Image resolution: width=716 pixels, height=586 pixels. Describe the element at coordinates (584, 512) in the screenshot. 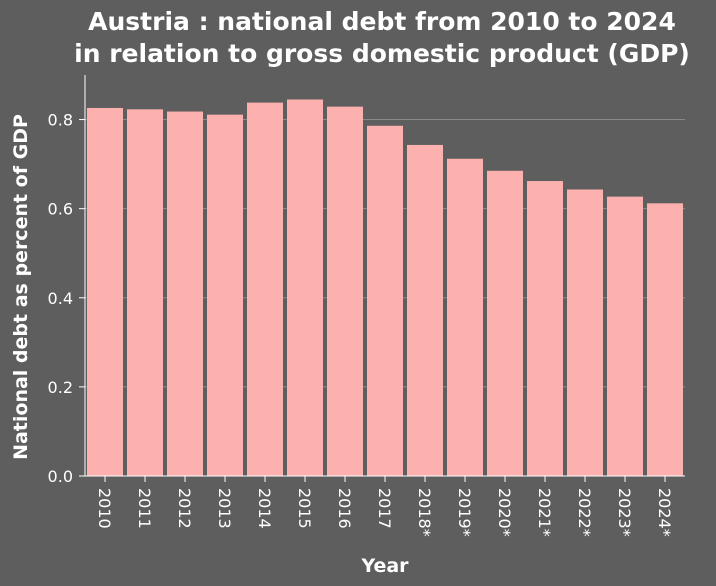

I see `x-tick-label: 2022*` at that location.